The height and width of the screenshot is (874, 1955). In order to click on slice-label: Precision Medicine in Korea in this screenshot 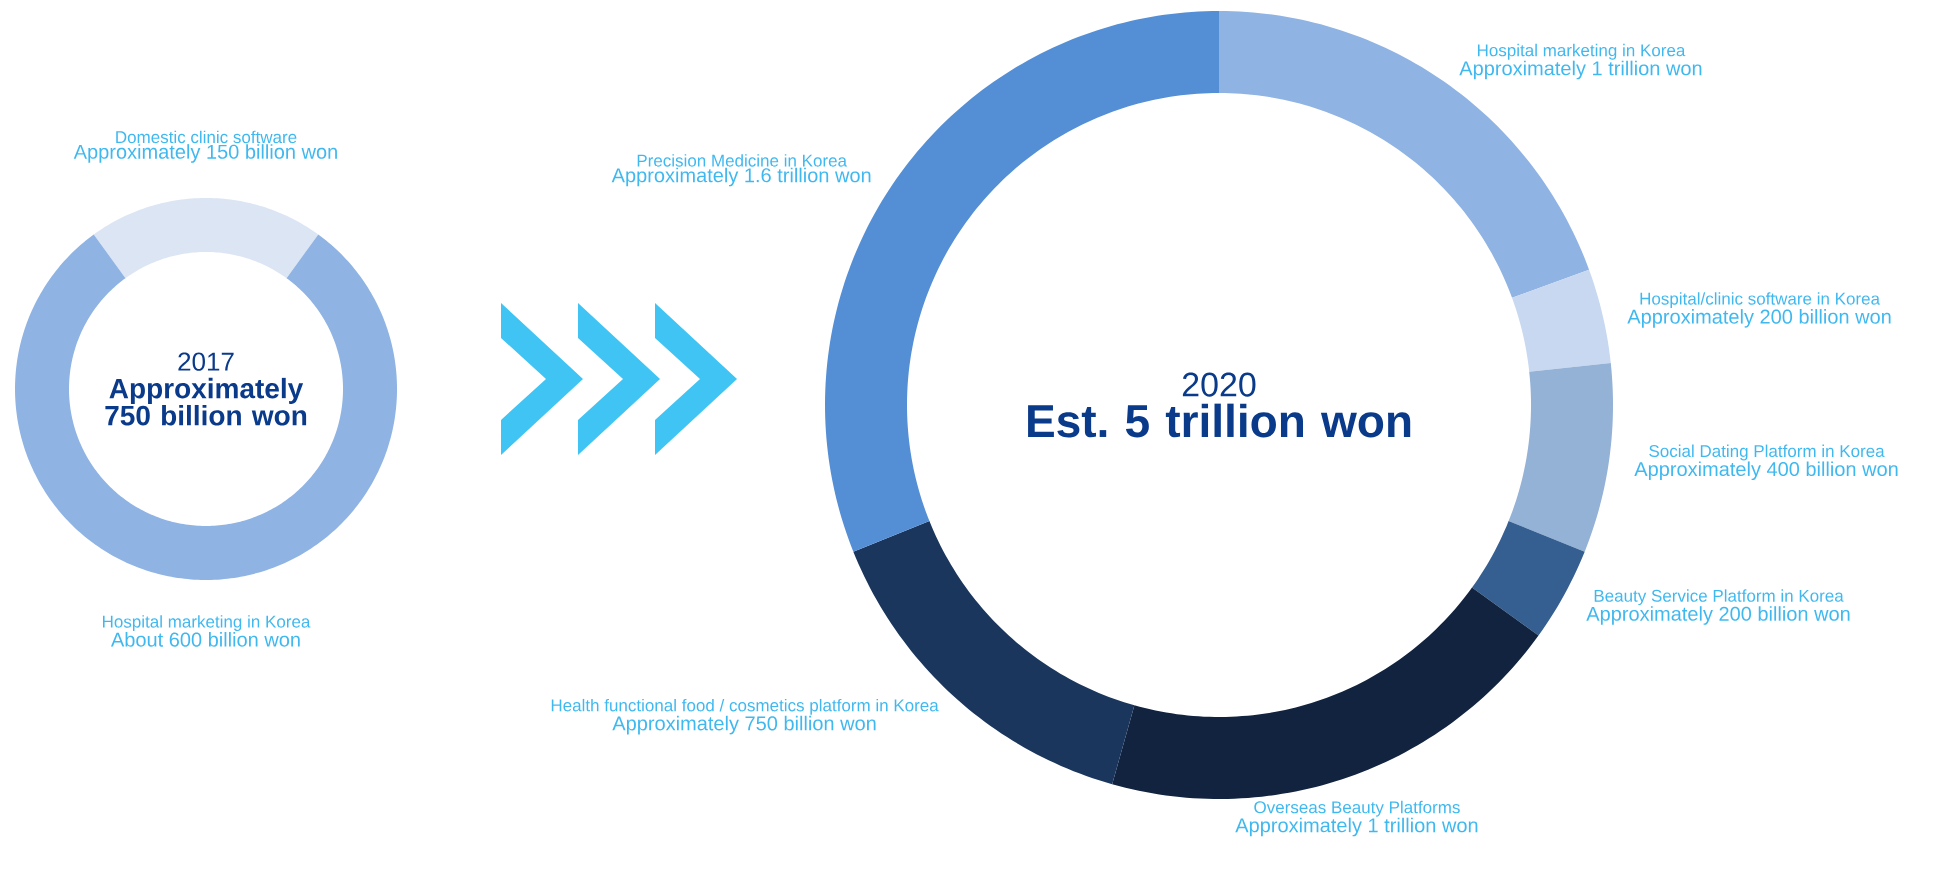, I will do `click(742, 160)`.